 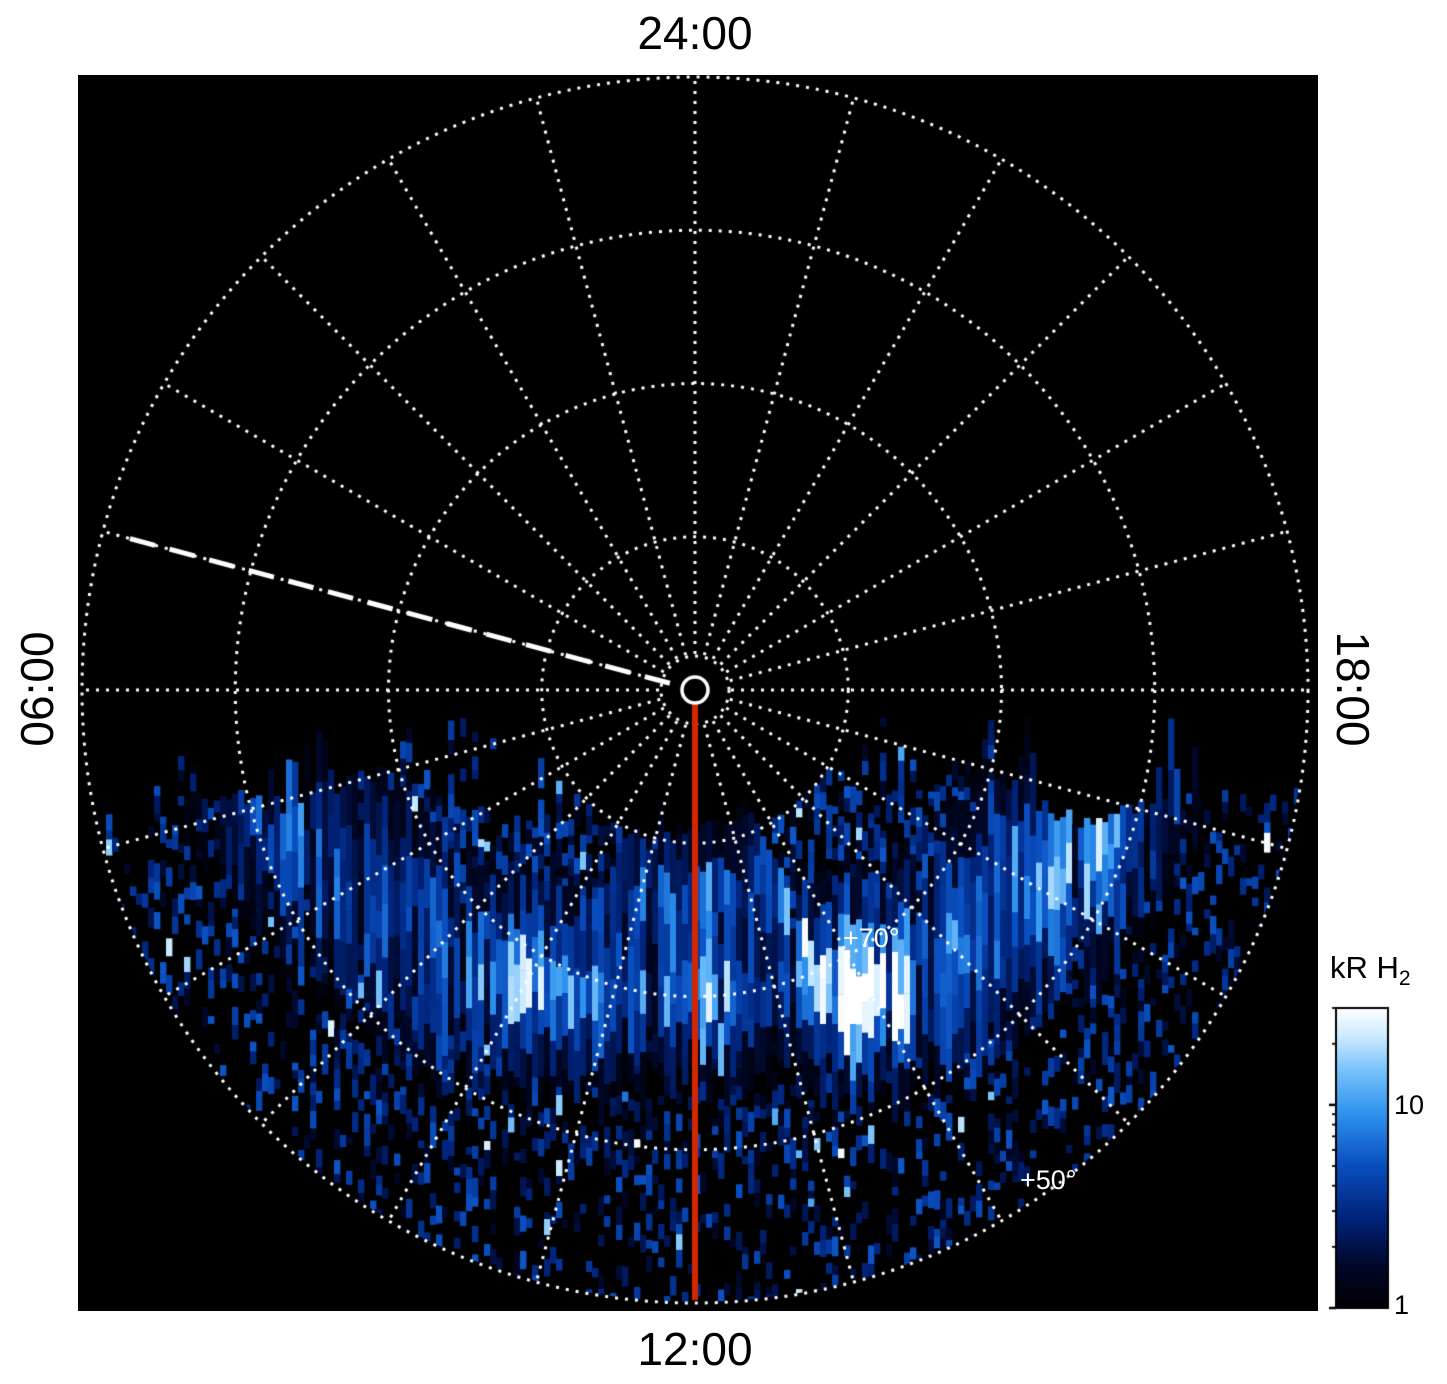 What do you see at coordinates (1402, 1305) in the screenshot?
I see `colorbar-tick-label-1: 1` at bounding box center [1402, 1305].